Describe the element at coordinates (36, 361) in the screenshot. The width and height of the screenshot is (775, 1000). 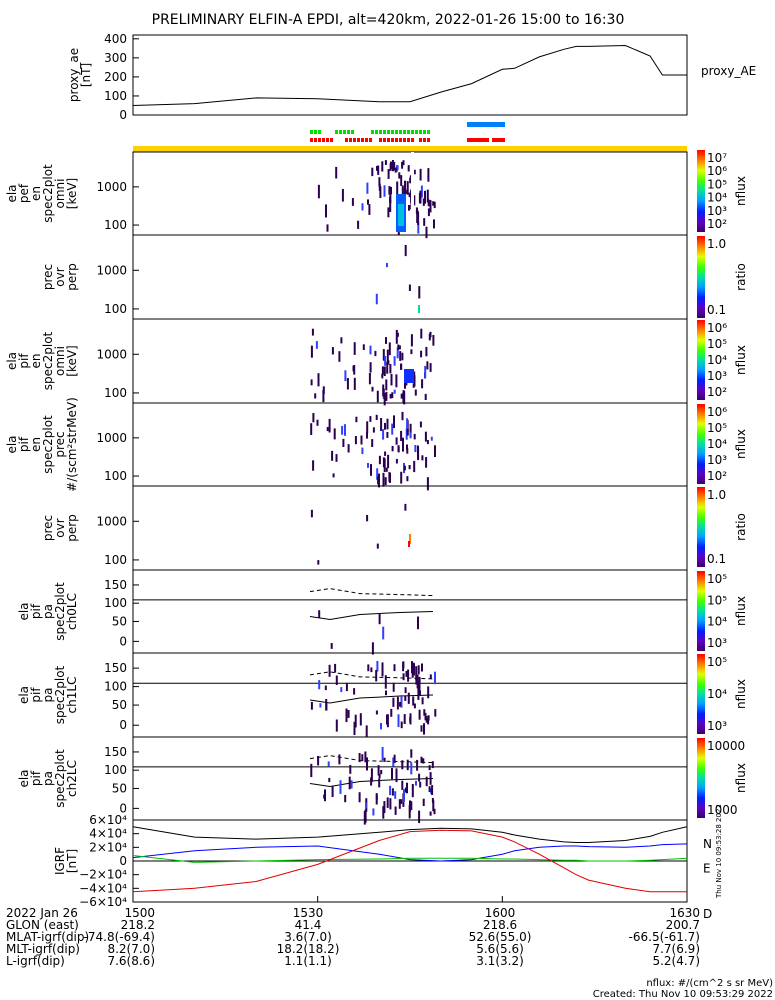
I see `heatmap-ylabel: en` at that location.